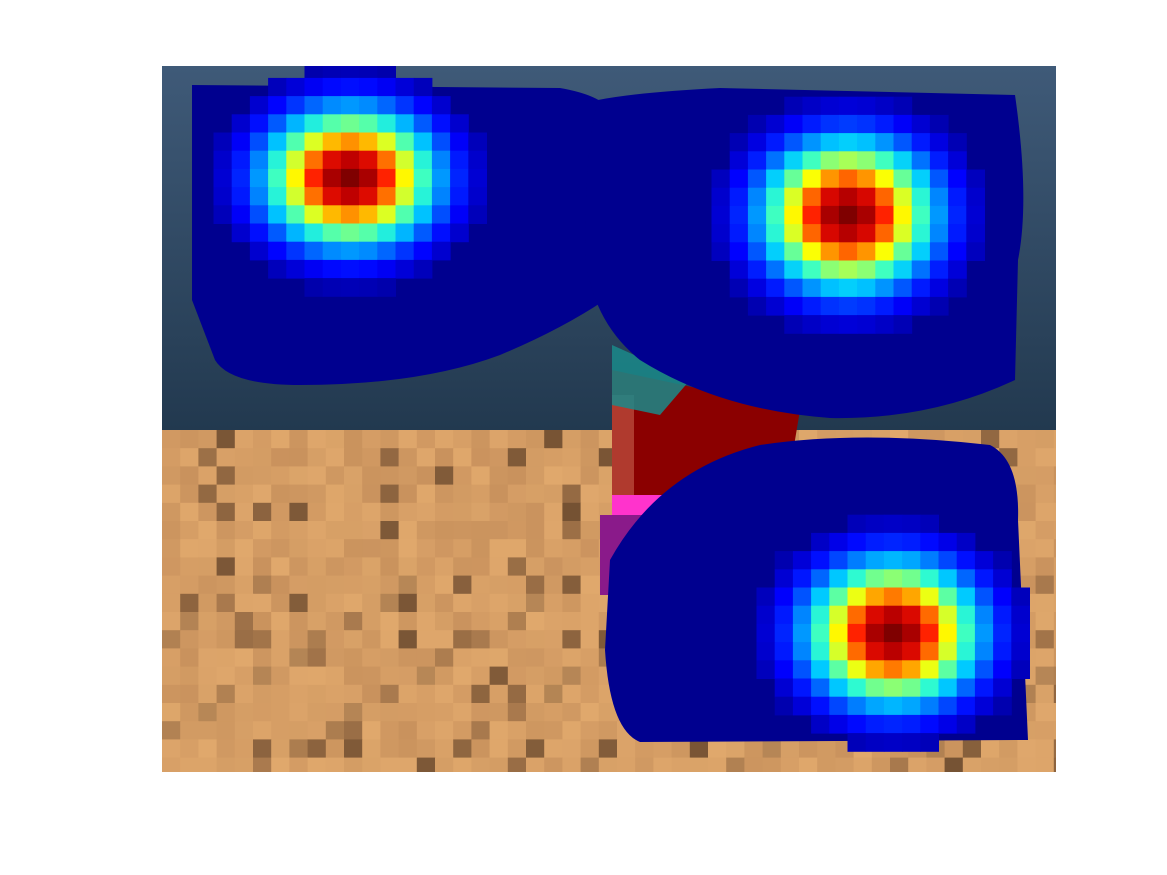 This screenshot has height=875, width=1167. Describe the element at coordinates (804, 253) in the screenshot. I see `heatmap-blob-top-right` at that location.